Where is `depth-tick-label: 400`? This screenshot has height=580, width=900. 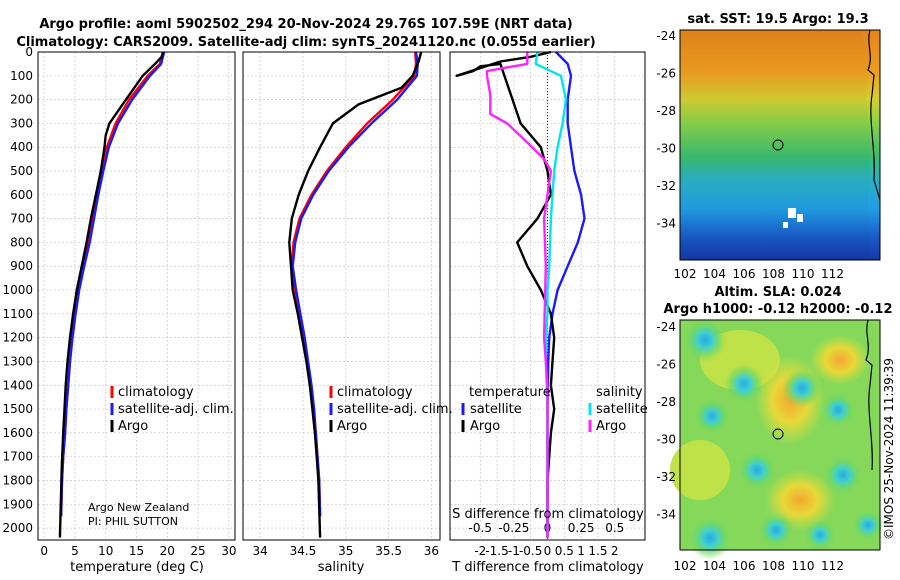
depth-tick-label: 400 is located at coordinates (21, 147).